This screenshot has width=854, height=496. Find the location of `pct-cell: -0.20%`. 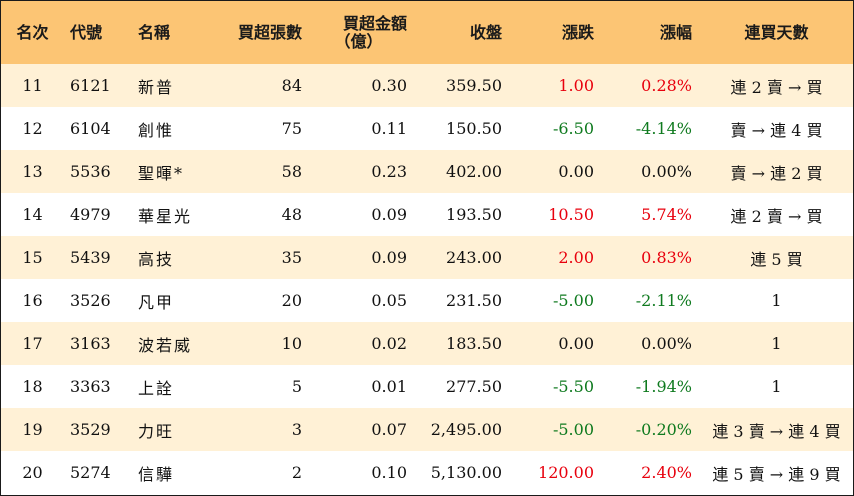

pct-cell: -0.20% is located at coordinates (663, 429).